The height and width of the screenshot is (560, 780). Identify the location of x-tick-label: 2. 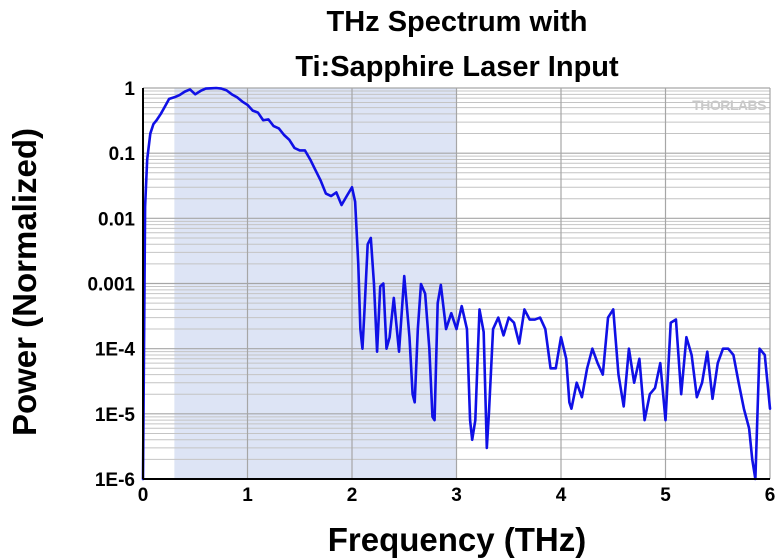
(352, 495).